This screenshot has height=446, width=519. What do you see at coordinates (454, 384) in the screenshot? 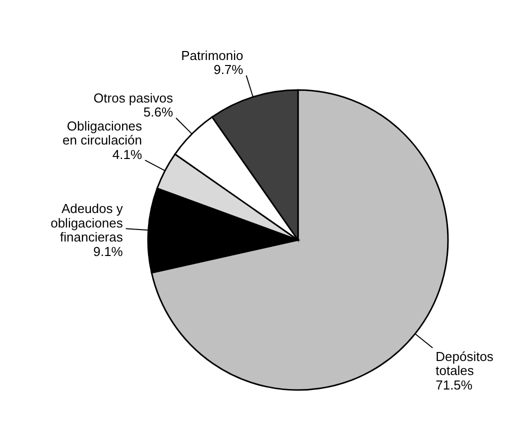
I see `data-label: 71.5%` at bounding box center [454, 384].